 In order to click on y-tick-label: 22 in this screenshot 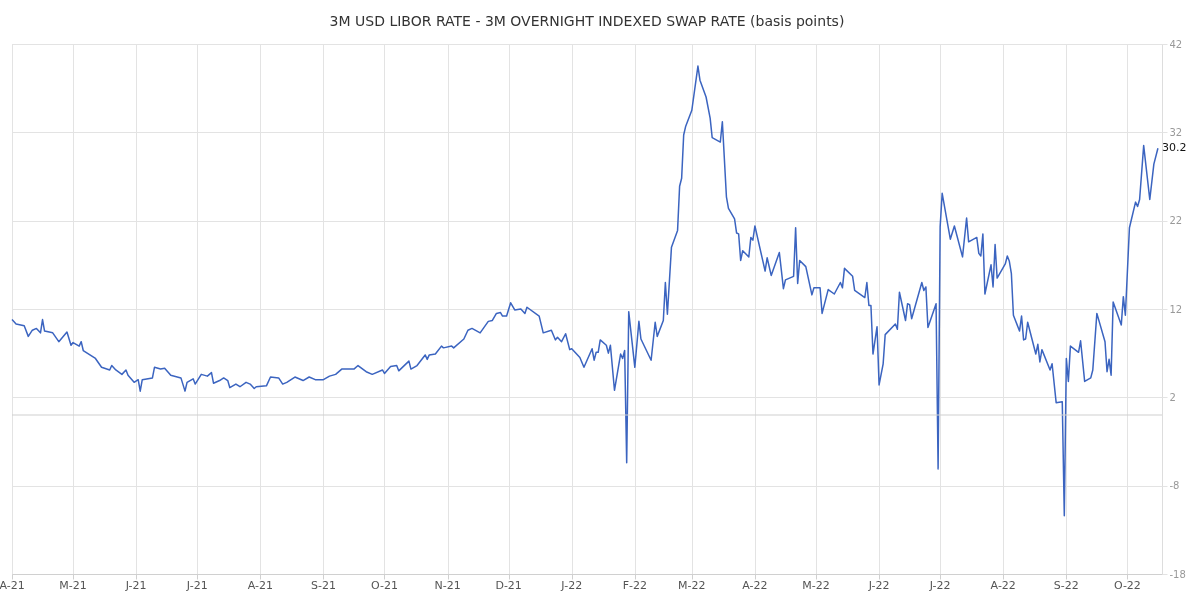, I will do `click(1176, 221)`.